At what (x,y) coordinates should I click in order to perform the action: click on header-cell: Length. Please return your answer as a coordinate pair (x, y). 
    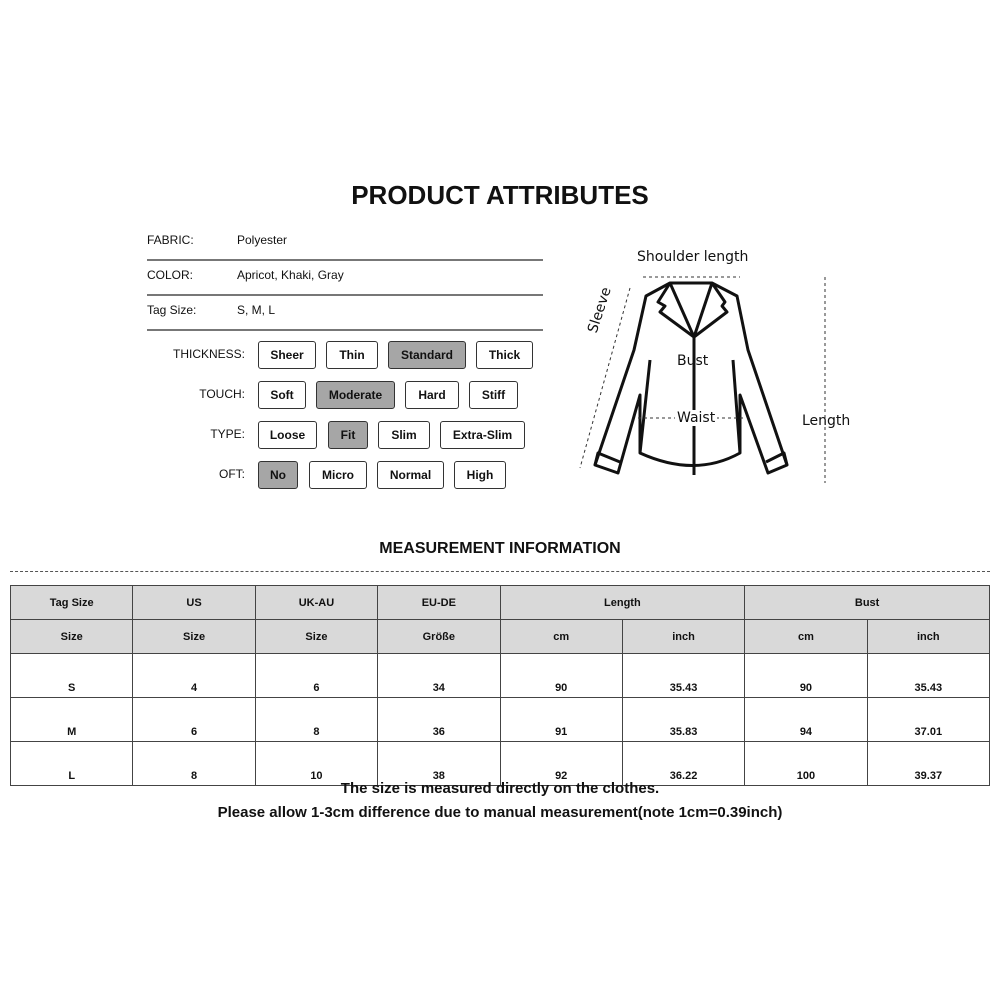
    Looking at the image, I should click on (622, 602).